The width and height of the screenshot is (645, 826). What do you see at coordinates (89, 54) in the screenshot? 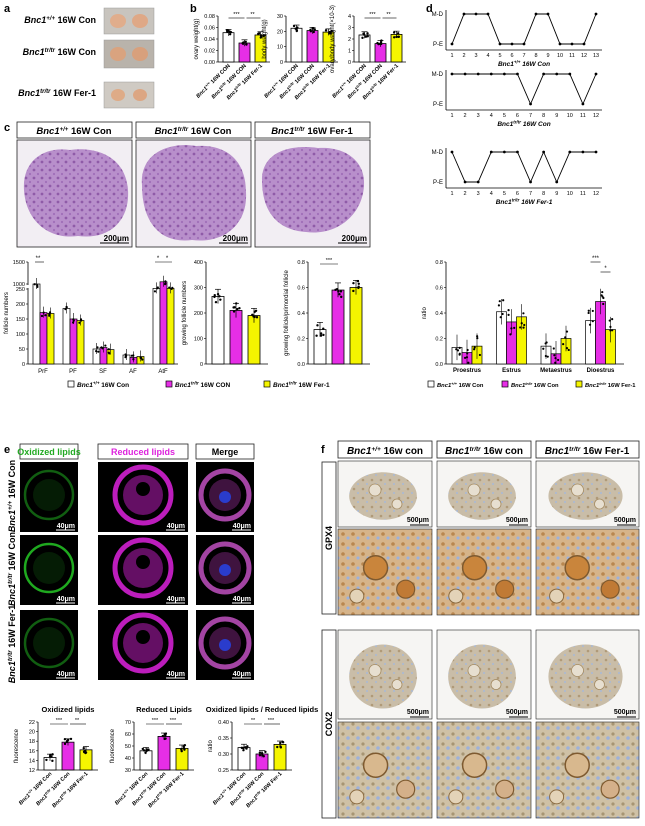
I see `panel-a-row-2: Bnc1tr/tr 16W Con` at bounding box center [89, 54].